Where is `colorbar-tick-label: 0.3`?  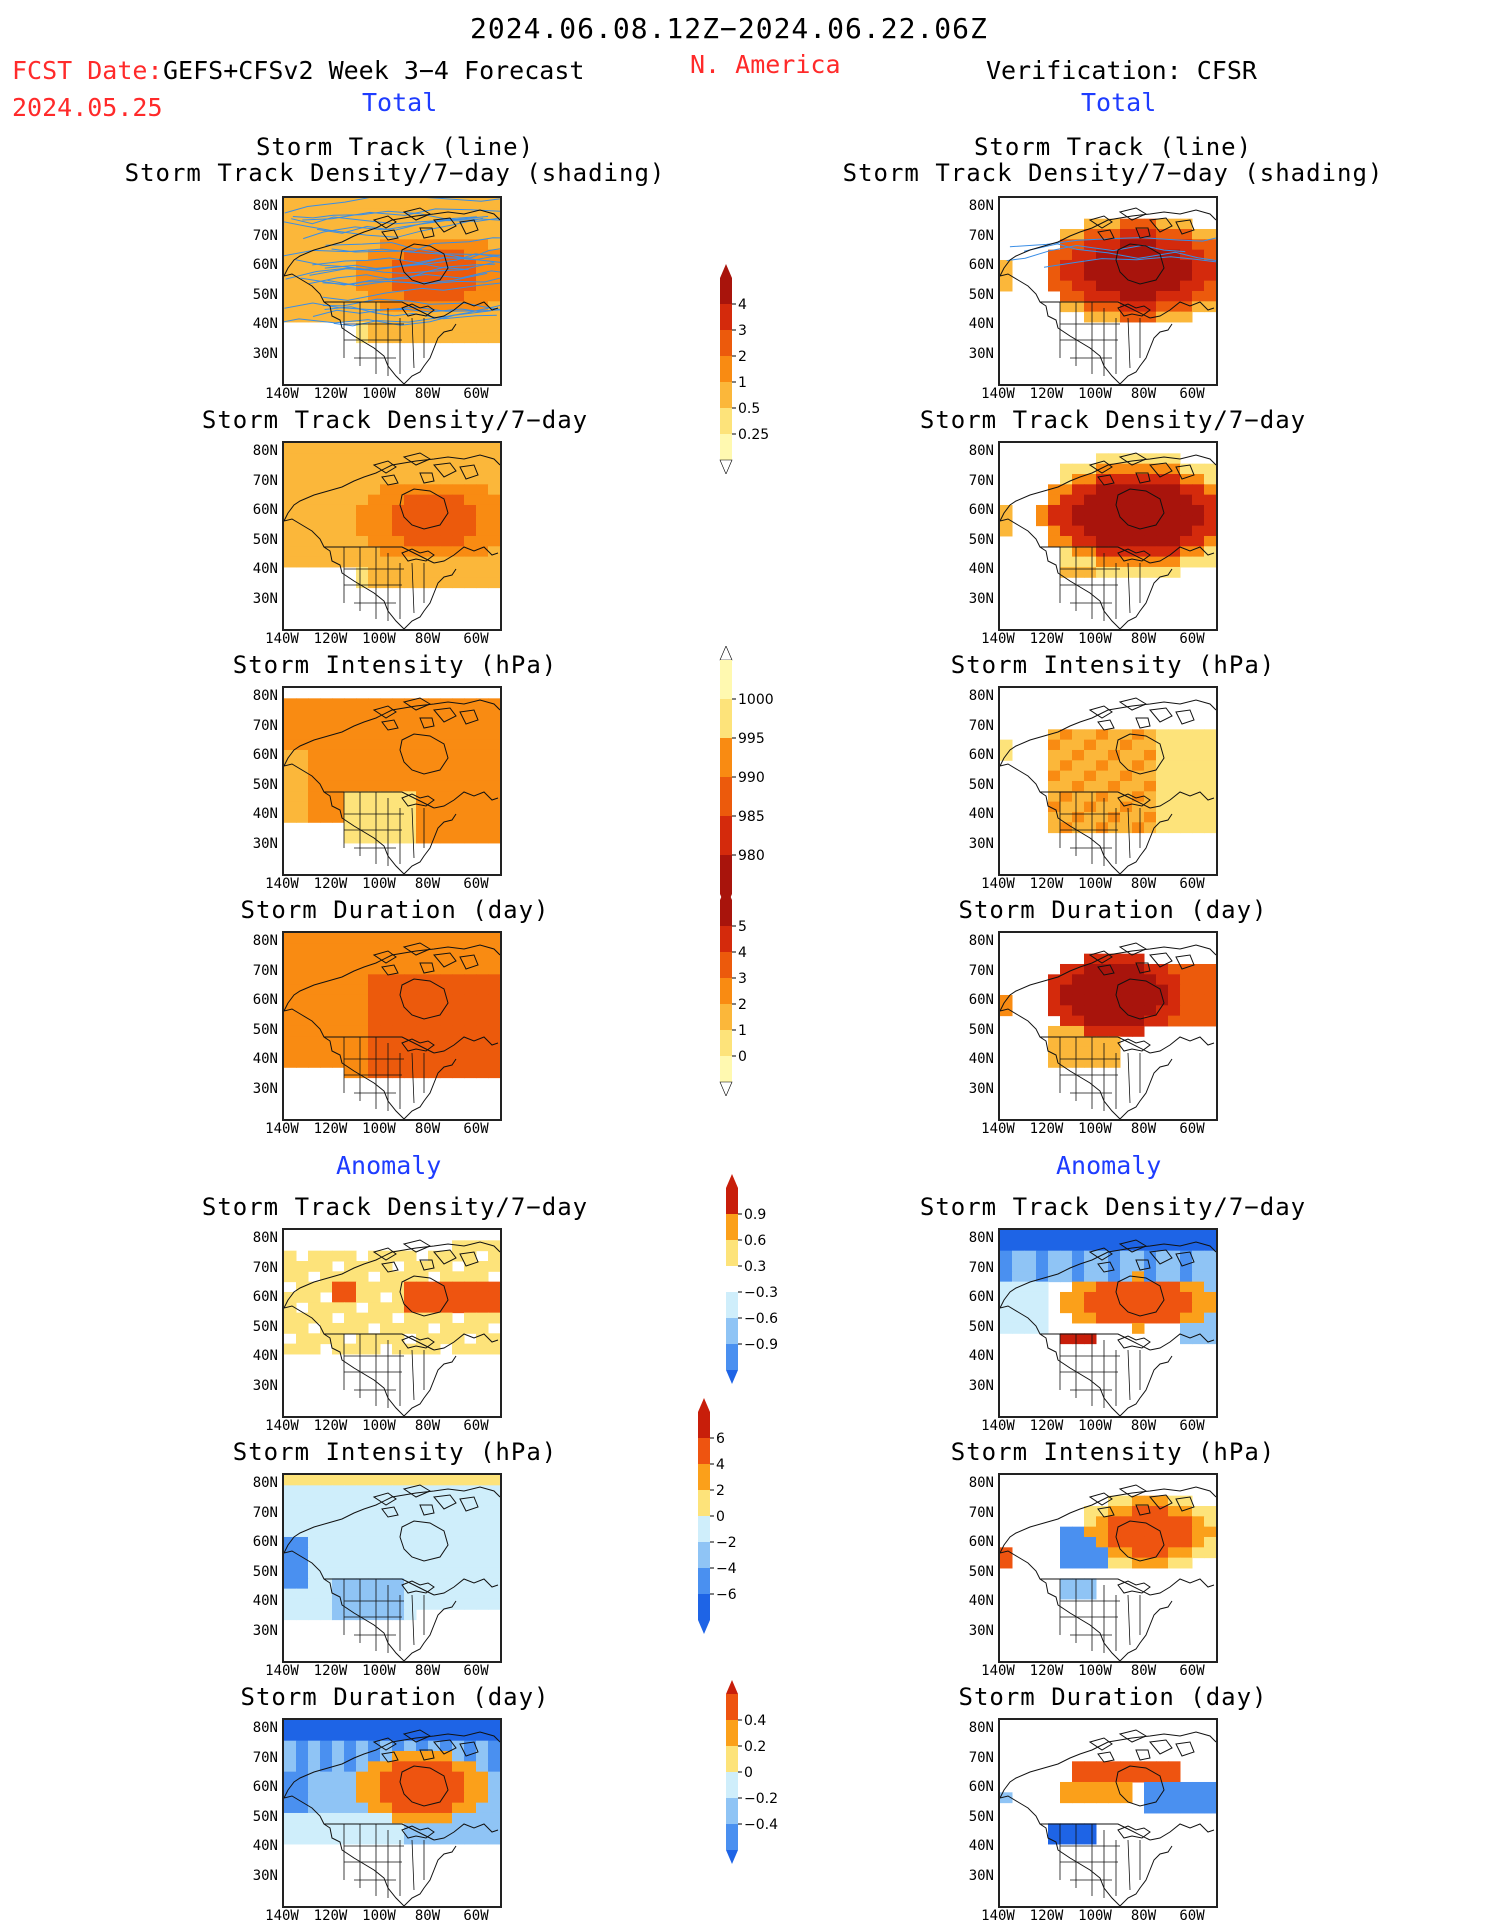
colorbar-tick-label: 0.3 is located at coordinates (755, 1267).